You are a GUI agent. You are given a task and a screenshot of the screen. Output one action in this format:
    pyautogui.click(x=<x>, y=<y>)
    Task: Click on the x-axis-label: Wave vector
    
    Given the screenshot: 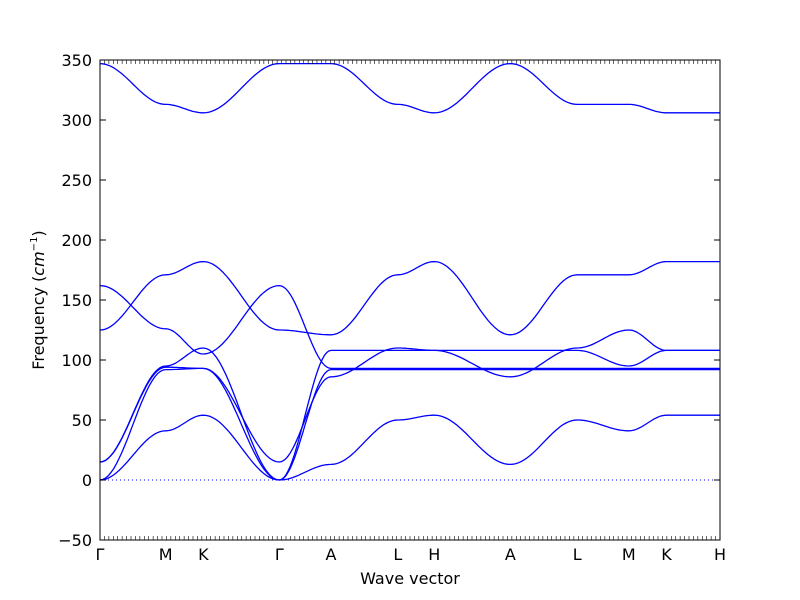 What is the action you would take?
    pyautogui.click(x=410, y=578)
    